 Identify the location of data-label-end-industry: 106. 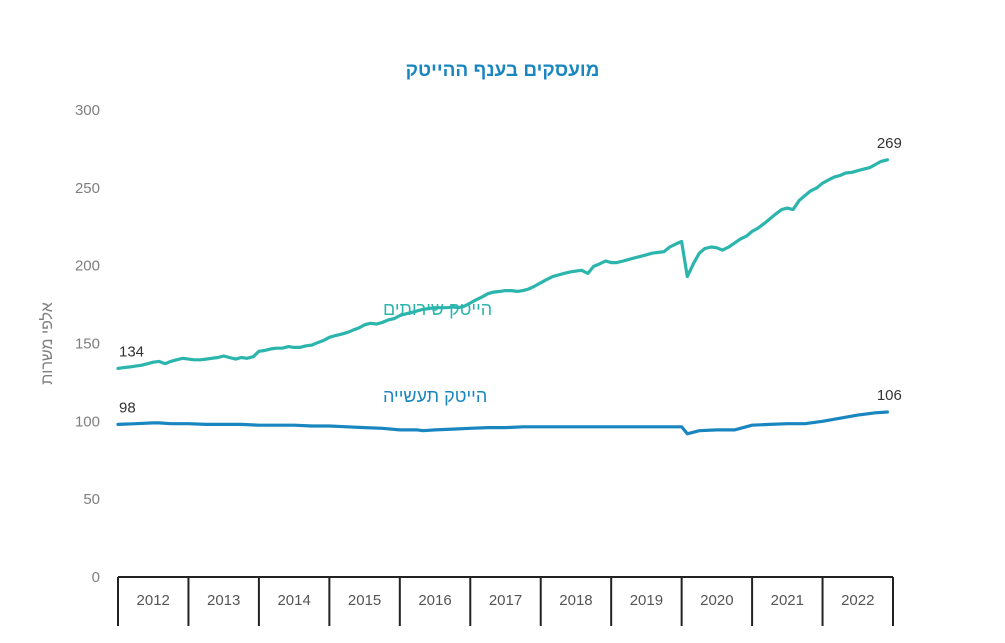
(889, 395).